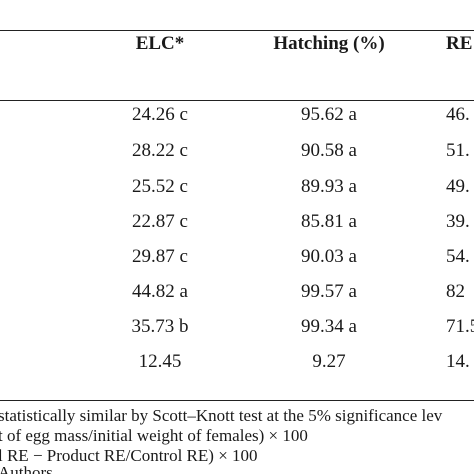  Describe the element at coordinates (160, 291) in the screenshot. I see `table-cell-elc: 44.82 a` at that location.